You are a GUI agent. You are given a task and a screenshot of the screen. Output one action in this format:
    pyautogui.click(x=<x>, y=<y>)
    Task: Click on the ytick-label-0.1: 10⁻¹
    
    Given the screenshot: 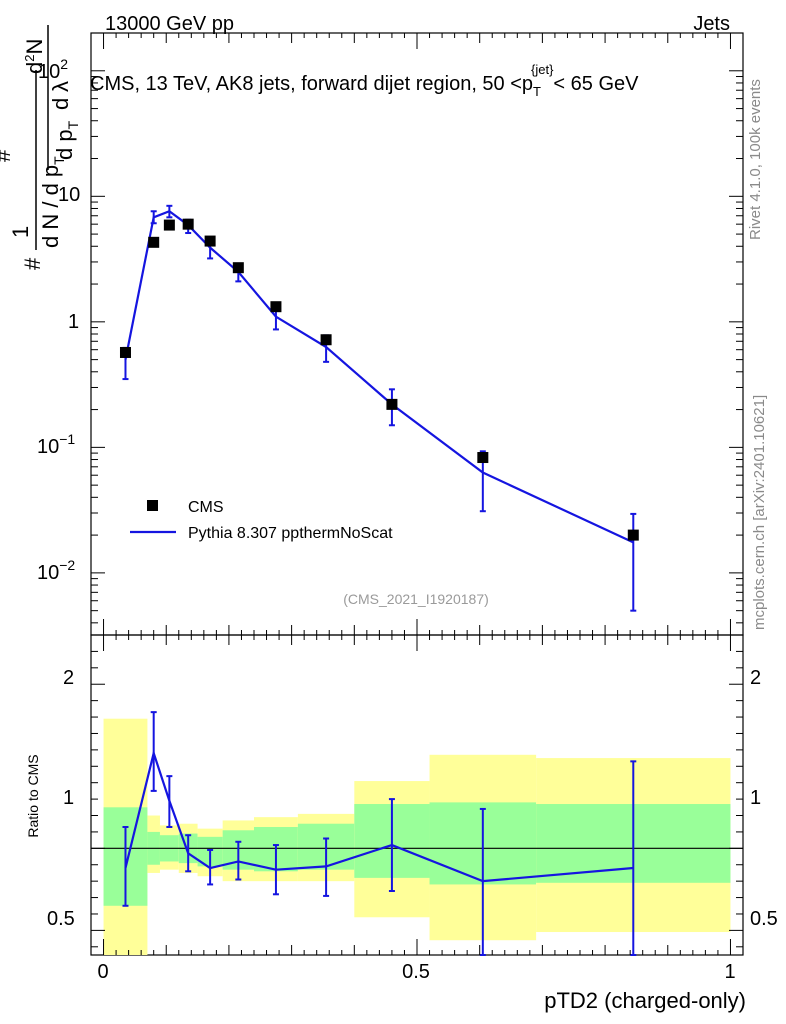 What is the action you would take?
    pyautogui.click(x=56, y=444)
    